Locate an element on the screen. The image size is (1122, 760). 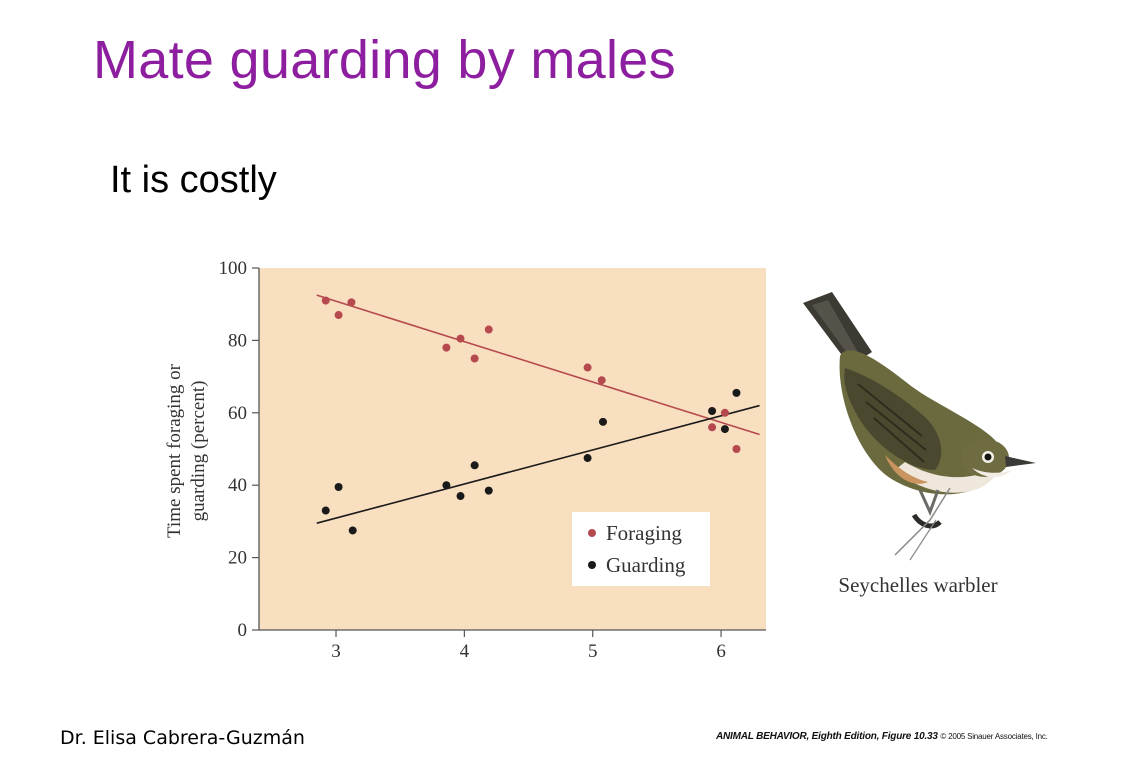
seychelles-warbler-illustration is located at coordinates (919, 426).